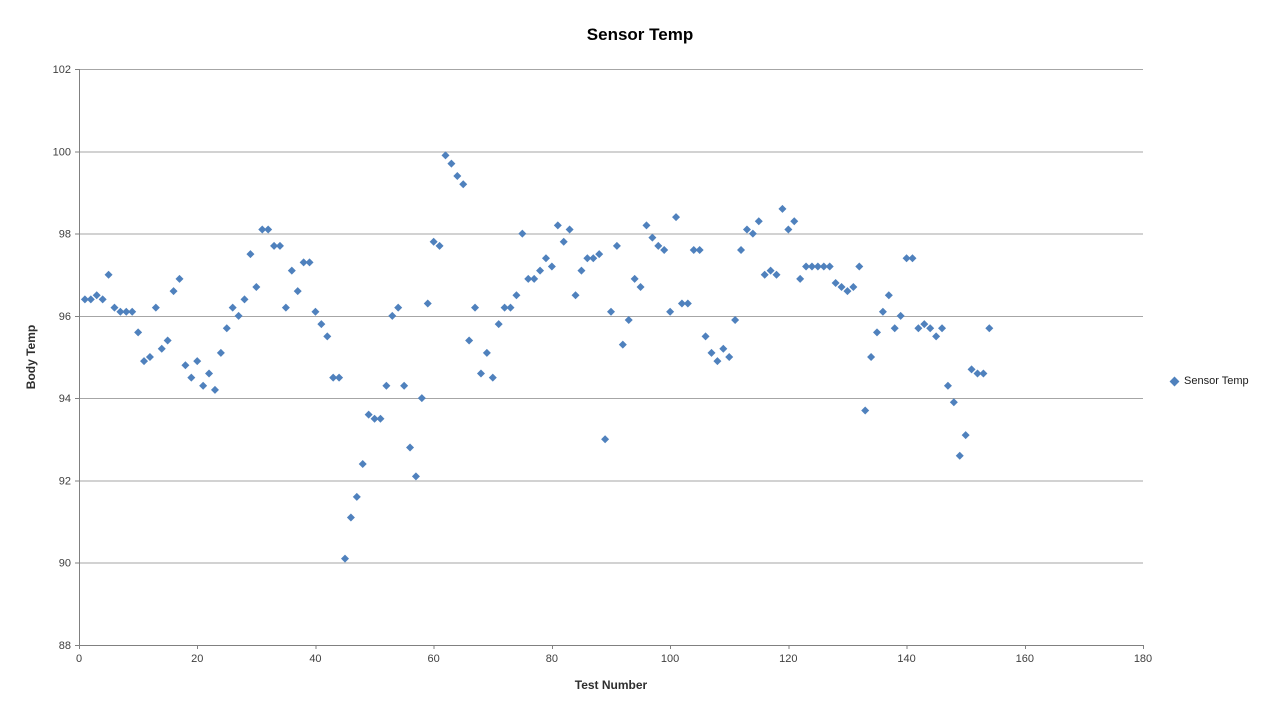 This screenshot has width=1280, height=720. I want to click on x-tick-label: 140, so click(906, 659).